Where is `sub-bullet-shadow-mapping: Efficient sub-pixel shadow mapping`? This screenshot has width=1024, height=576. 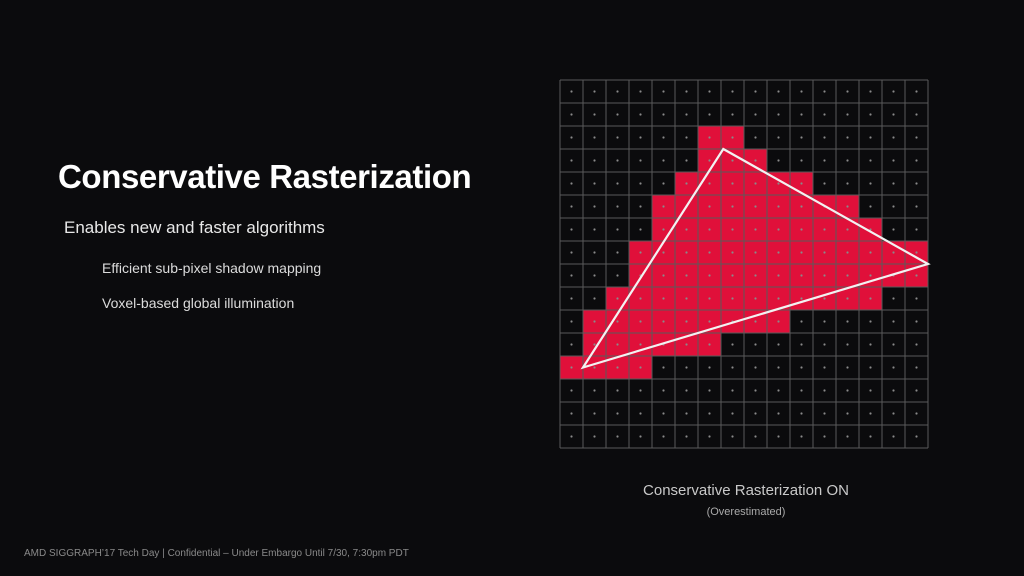
sub-bullet-shadow-mapping: Efficient sub-pixel shadow mapping is located at coordinates (212, 268).